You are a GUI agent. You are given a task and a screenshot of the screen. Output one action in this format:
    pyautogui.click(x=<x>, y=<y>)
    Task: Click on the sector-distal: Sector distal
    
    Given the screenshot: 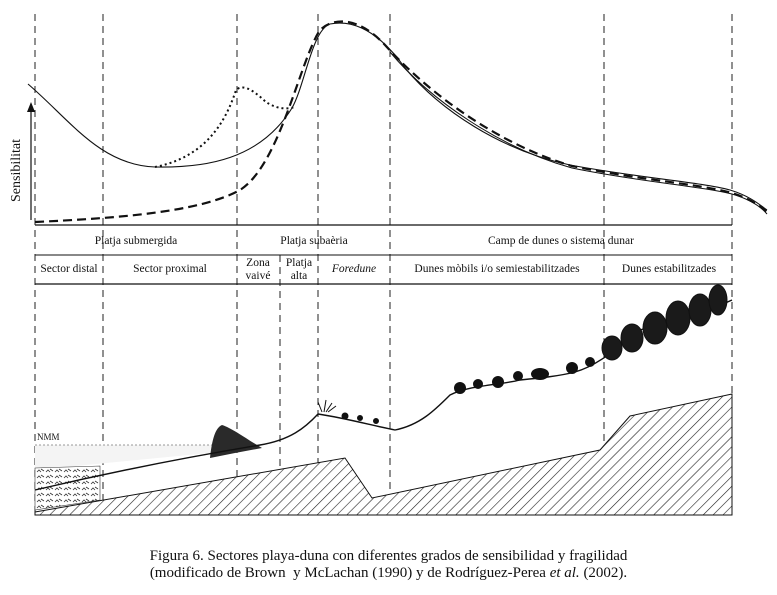 What is the action you would take?
    pyautogui.click(x=68, y=269)
    